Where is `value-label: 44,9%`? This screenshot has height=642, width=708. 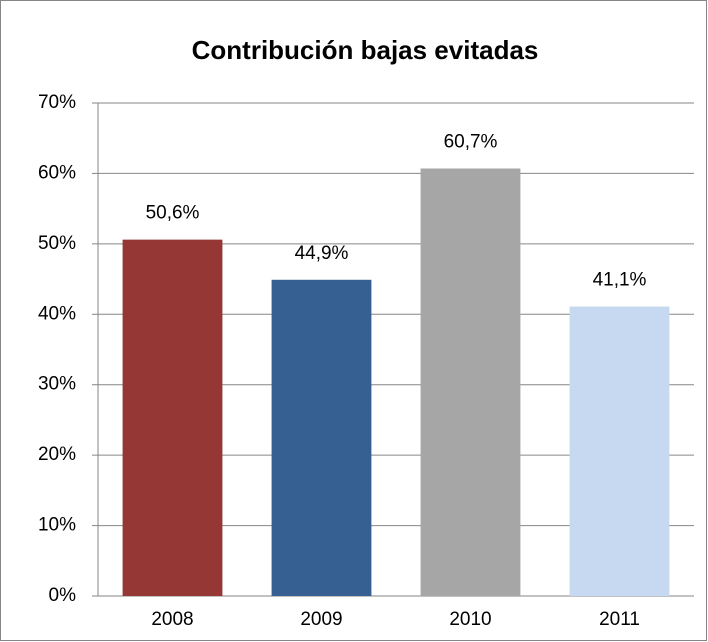
value-label: 44,9% is located at coordinates (322, 253).